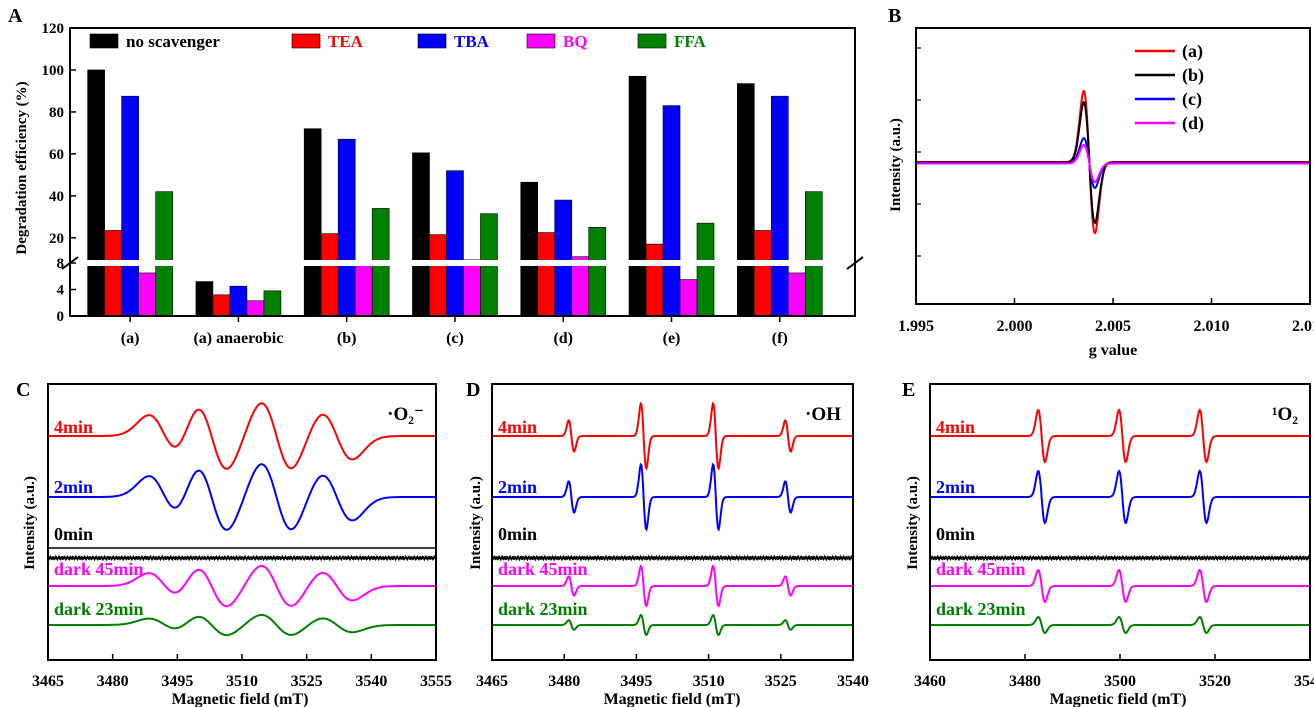 This screenshot has width=1314, height=707. Describe the element at coordinates (1113, 326) in the screenshot. I see `x-tick-label: 2.005` at that location.